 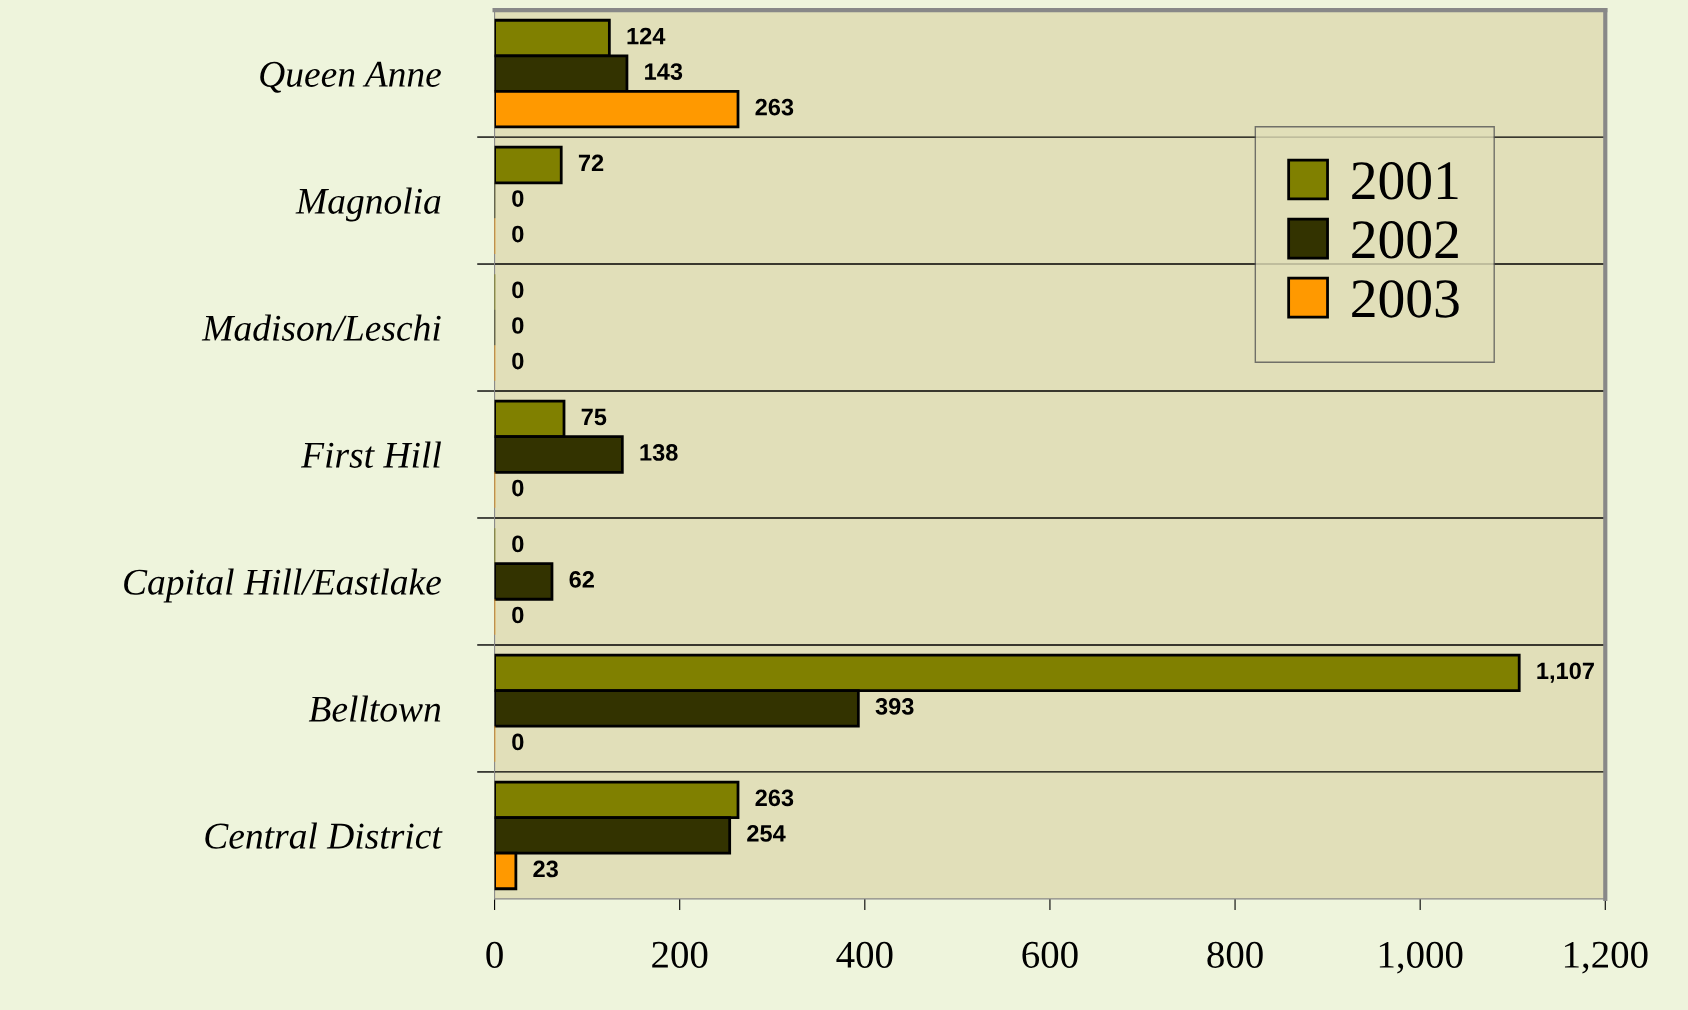 I want to click on data-label: 124, so click(x=646, y=36).